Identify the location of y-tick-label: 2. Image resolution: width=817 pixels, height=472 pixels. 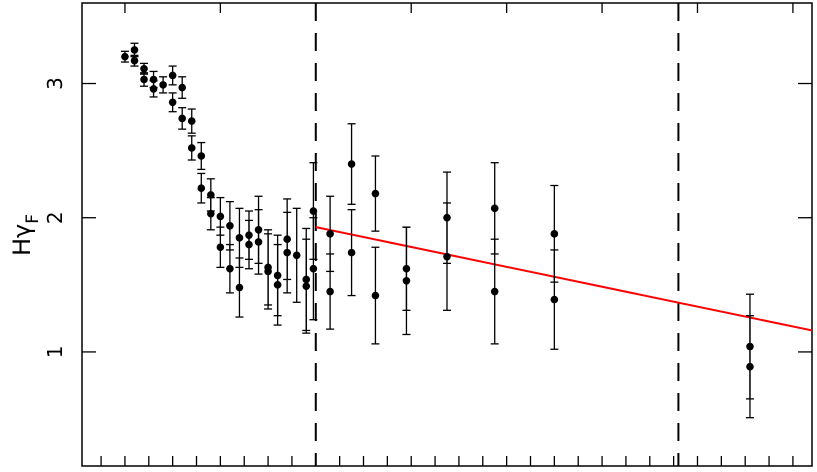
(55, 217).